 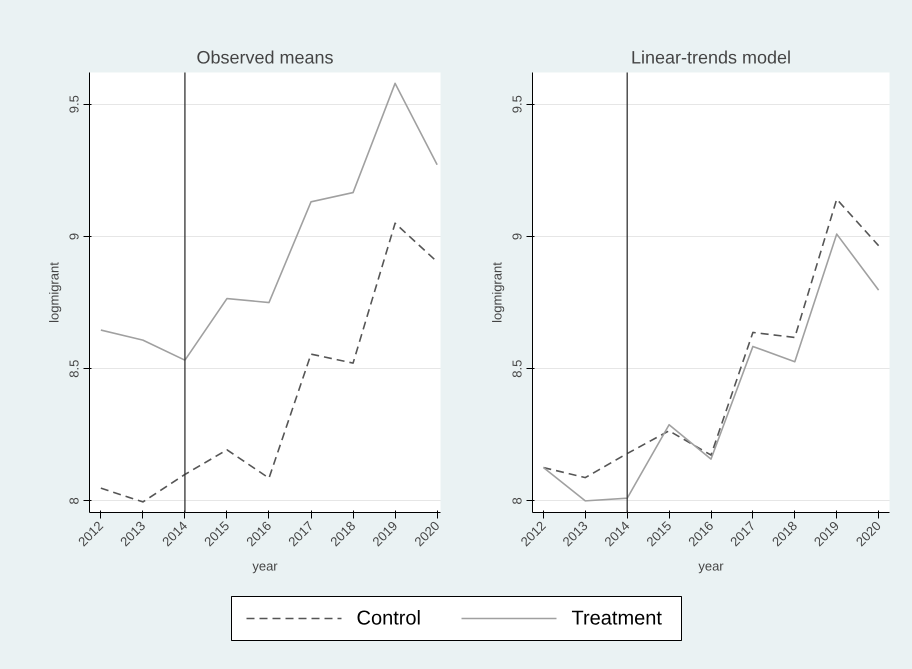 What do you see at coordinates (388, 619) in the screenshot?
I see `legend-label: Control` at bounding box center [388, 619].